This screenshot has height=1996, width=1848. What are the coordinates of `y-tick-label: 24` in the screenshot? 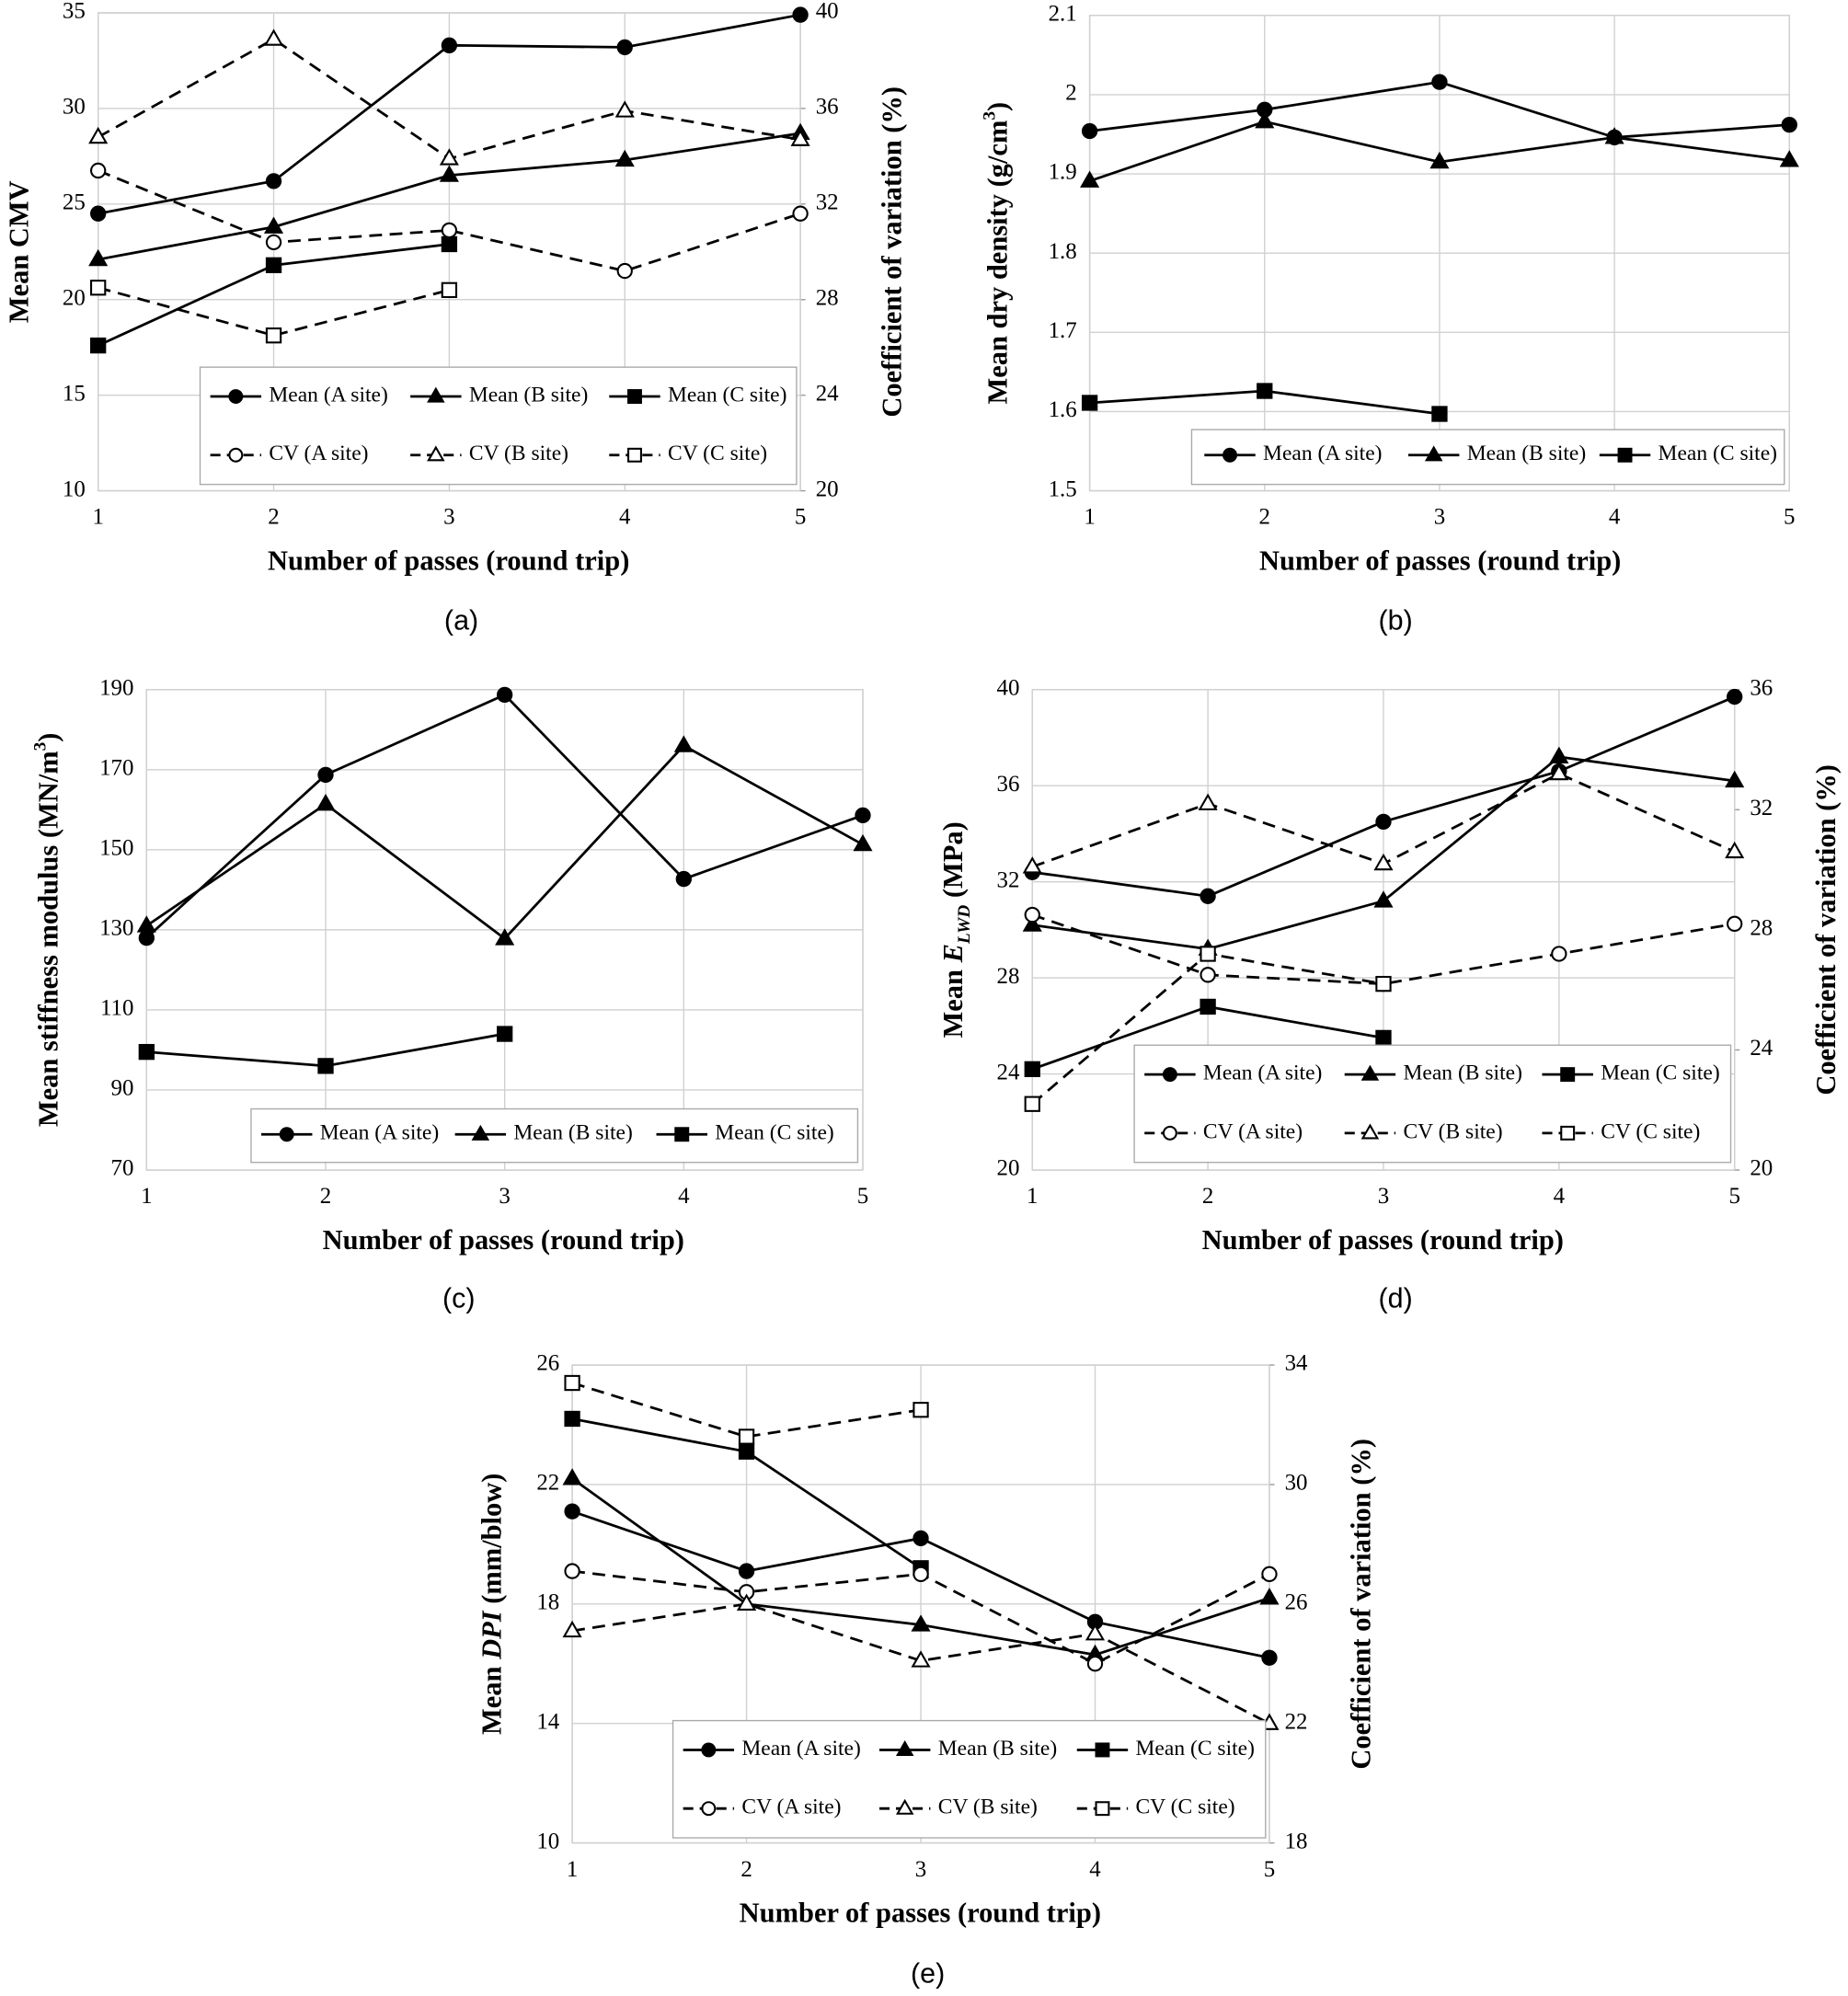 It's located at (1007, 1072).